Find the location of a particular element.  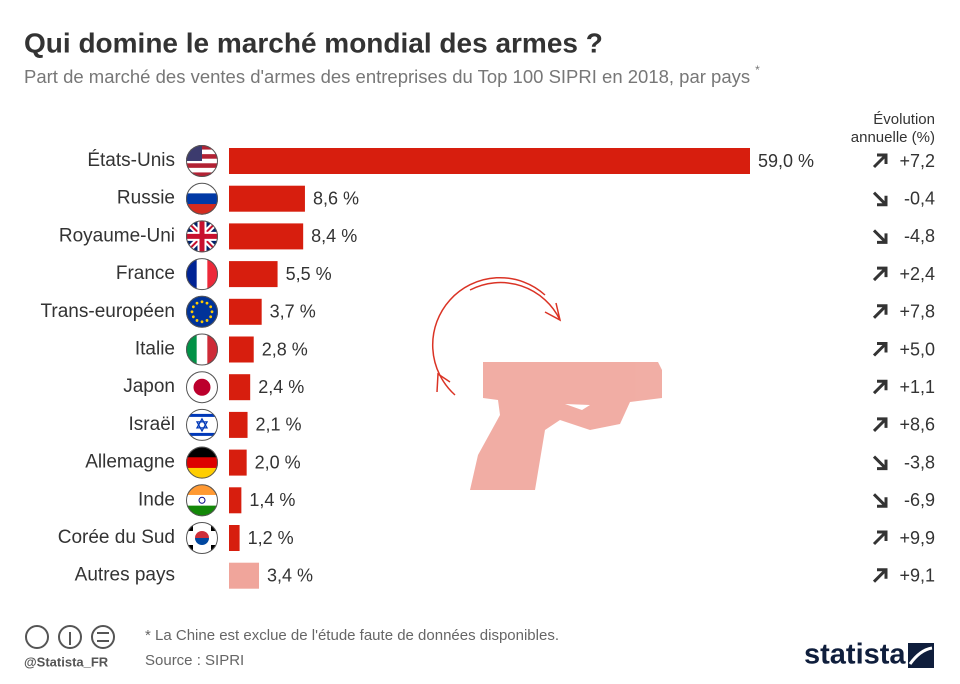

decoration is located at coordinates (547, 383).